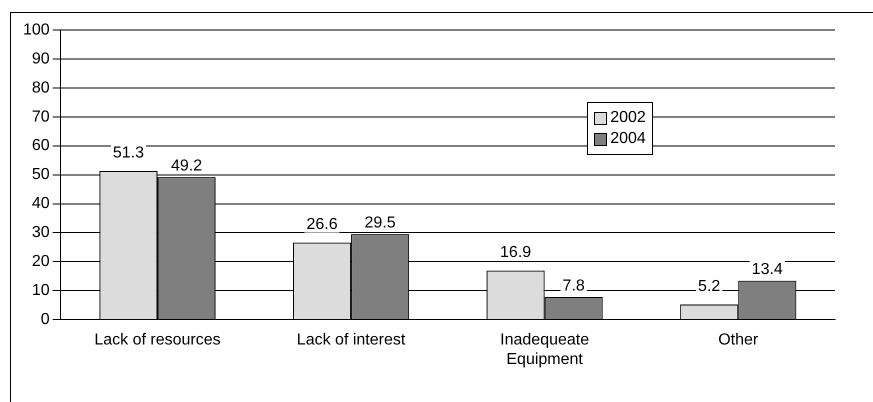  Describe the element at coordinates (709, 286) in the screenshot. I see `data-label: 5.2` at that location.